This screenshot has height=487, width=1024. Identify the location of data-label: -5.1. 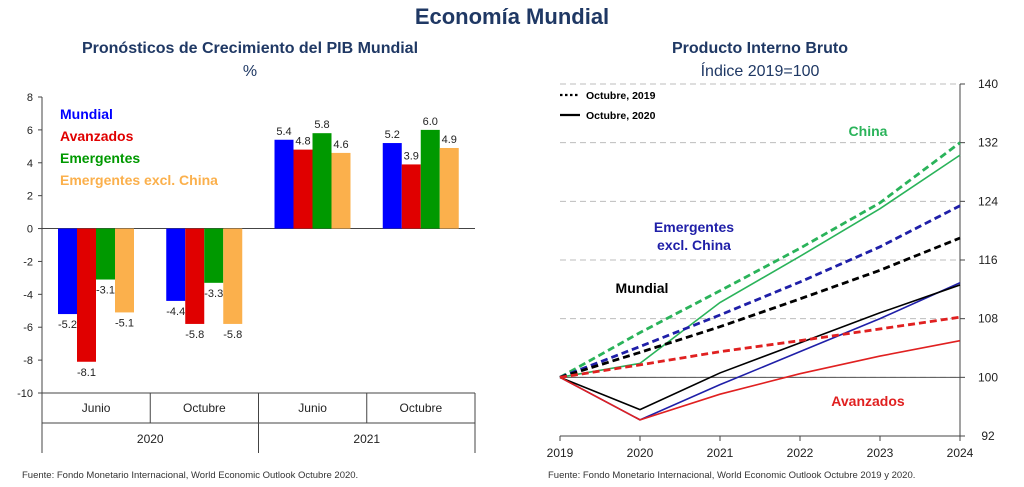
(124, 323).